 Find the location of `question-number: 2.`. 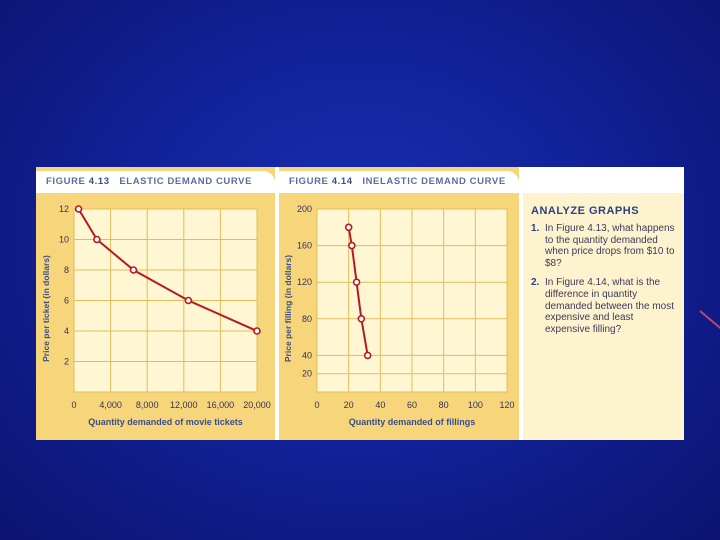

question-number: 2. is located at coordinates (535, 283).